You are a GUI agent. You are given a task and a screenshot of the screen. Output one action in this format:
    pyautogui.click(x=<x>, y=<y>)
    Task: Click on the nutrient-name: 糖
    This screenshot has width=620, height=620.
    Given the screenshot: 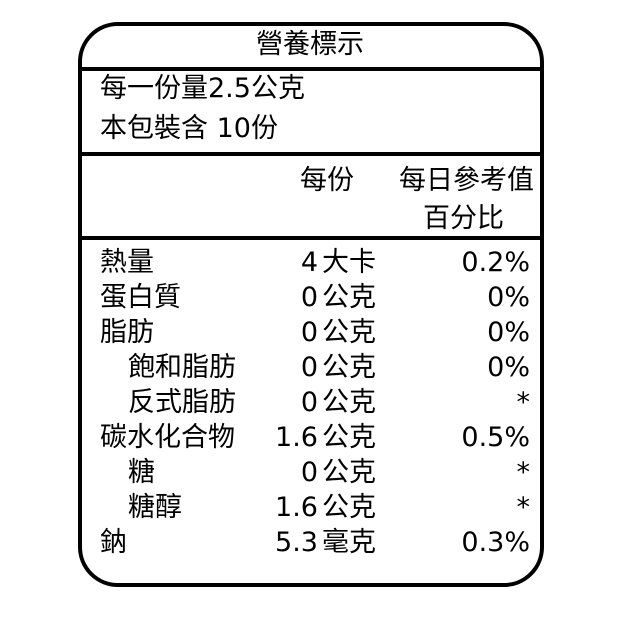 What is the action you would take?
    pyautogui.click(x=141, y=472)
    